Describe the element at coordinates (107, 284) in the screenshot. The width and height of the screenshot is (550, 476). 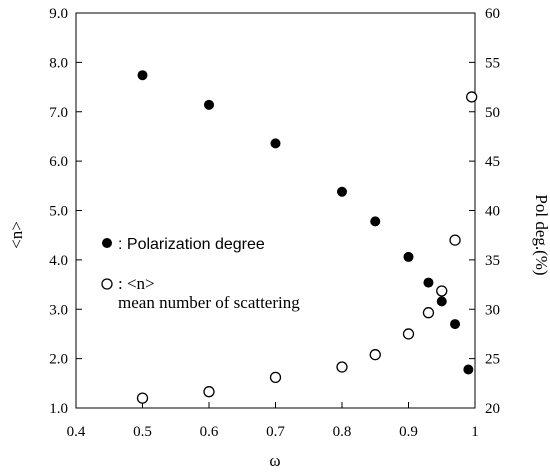
I see `legend-open-marker` at that location.